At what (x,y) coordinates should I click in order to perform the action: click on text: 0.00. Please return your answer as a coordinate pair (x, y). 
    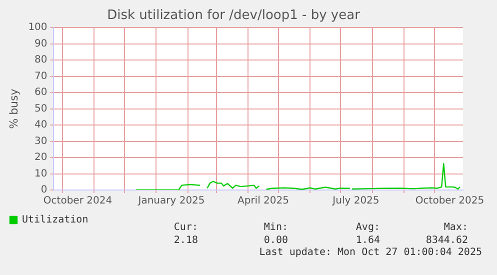
    Looking at the image, I should click on (276, 240).